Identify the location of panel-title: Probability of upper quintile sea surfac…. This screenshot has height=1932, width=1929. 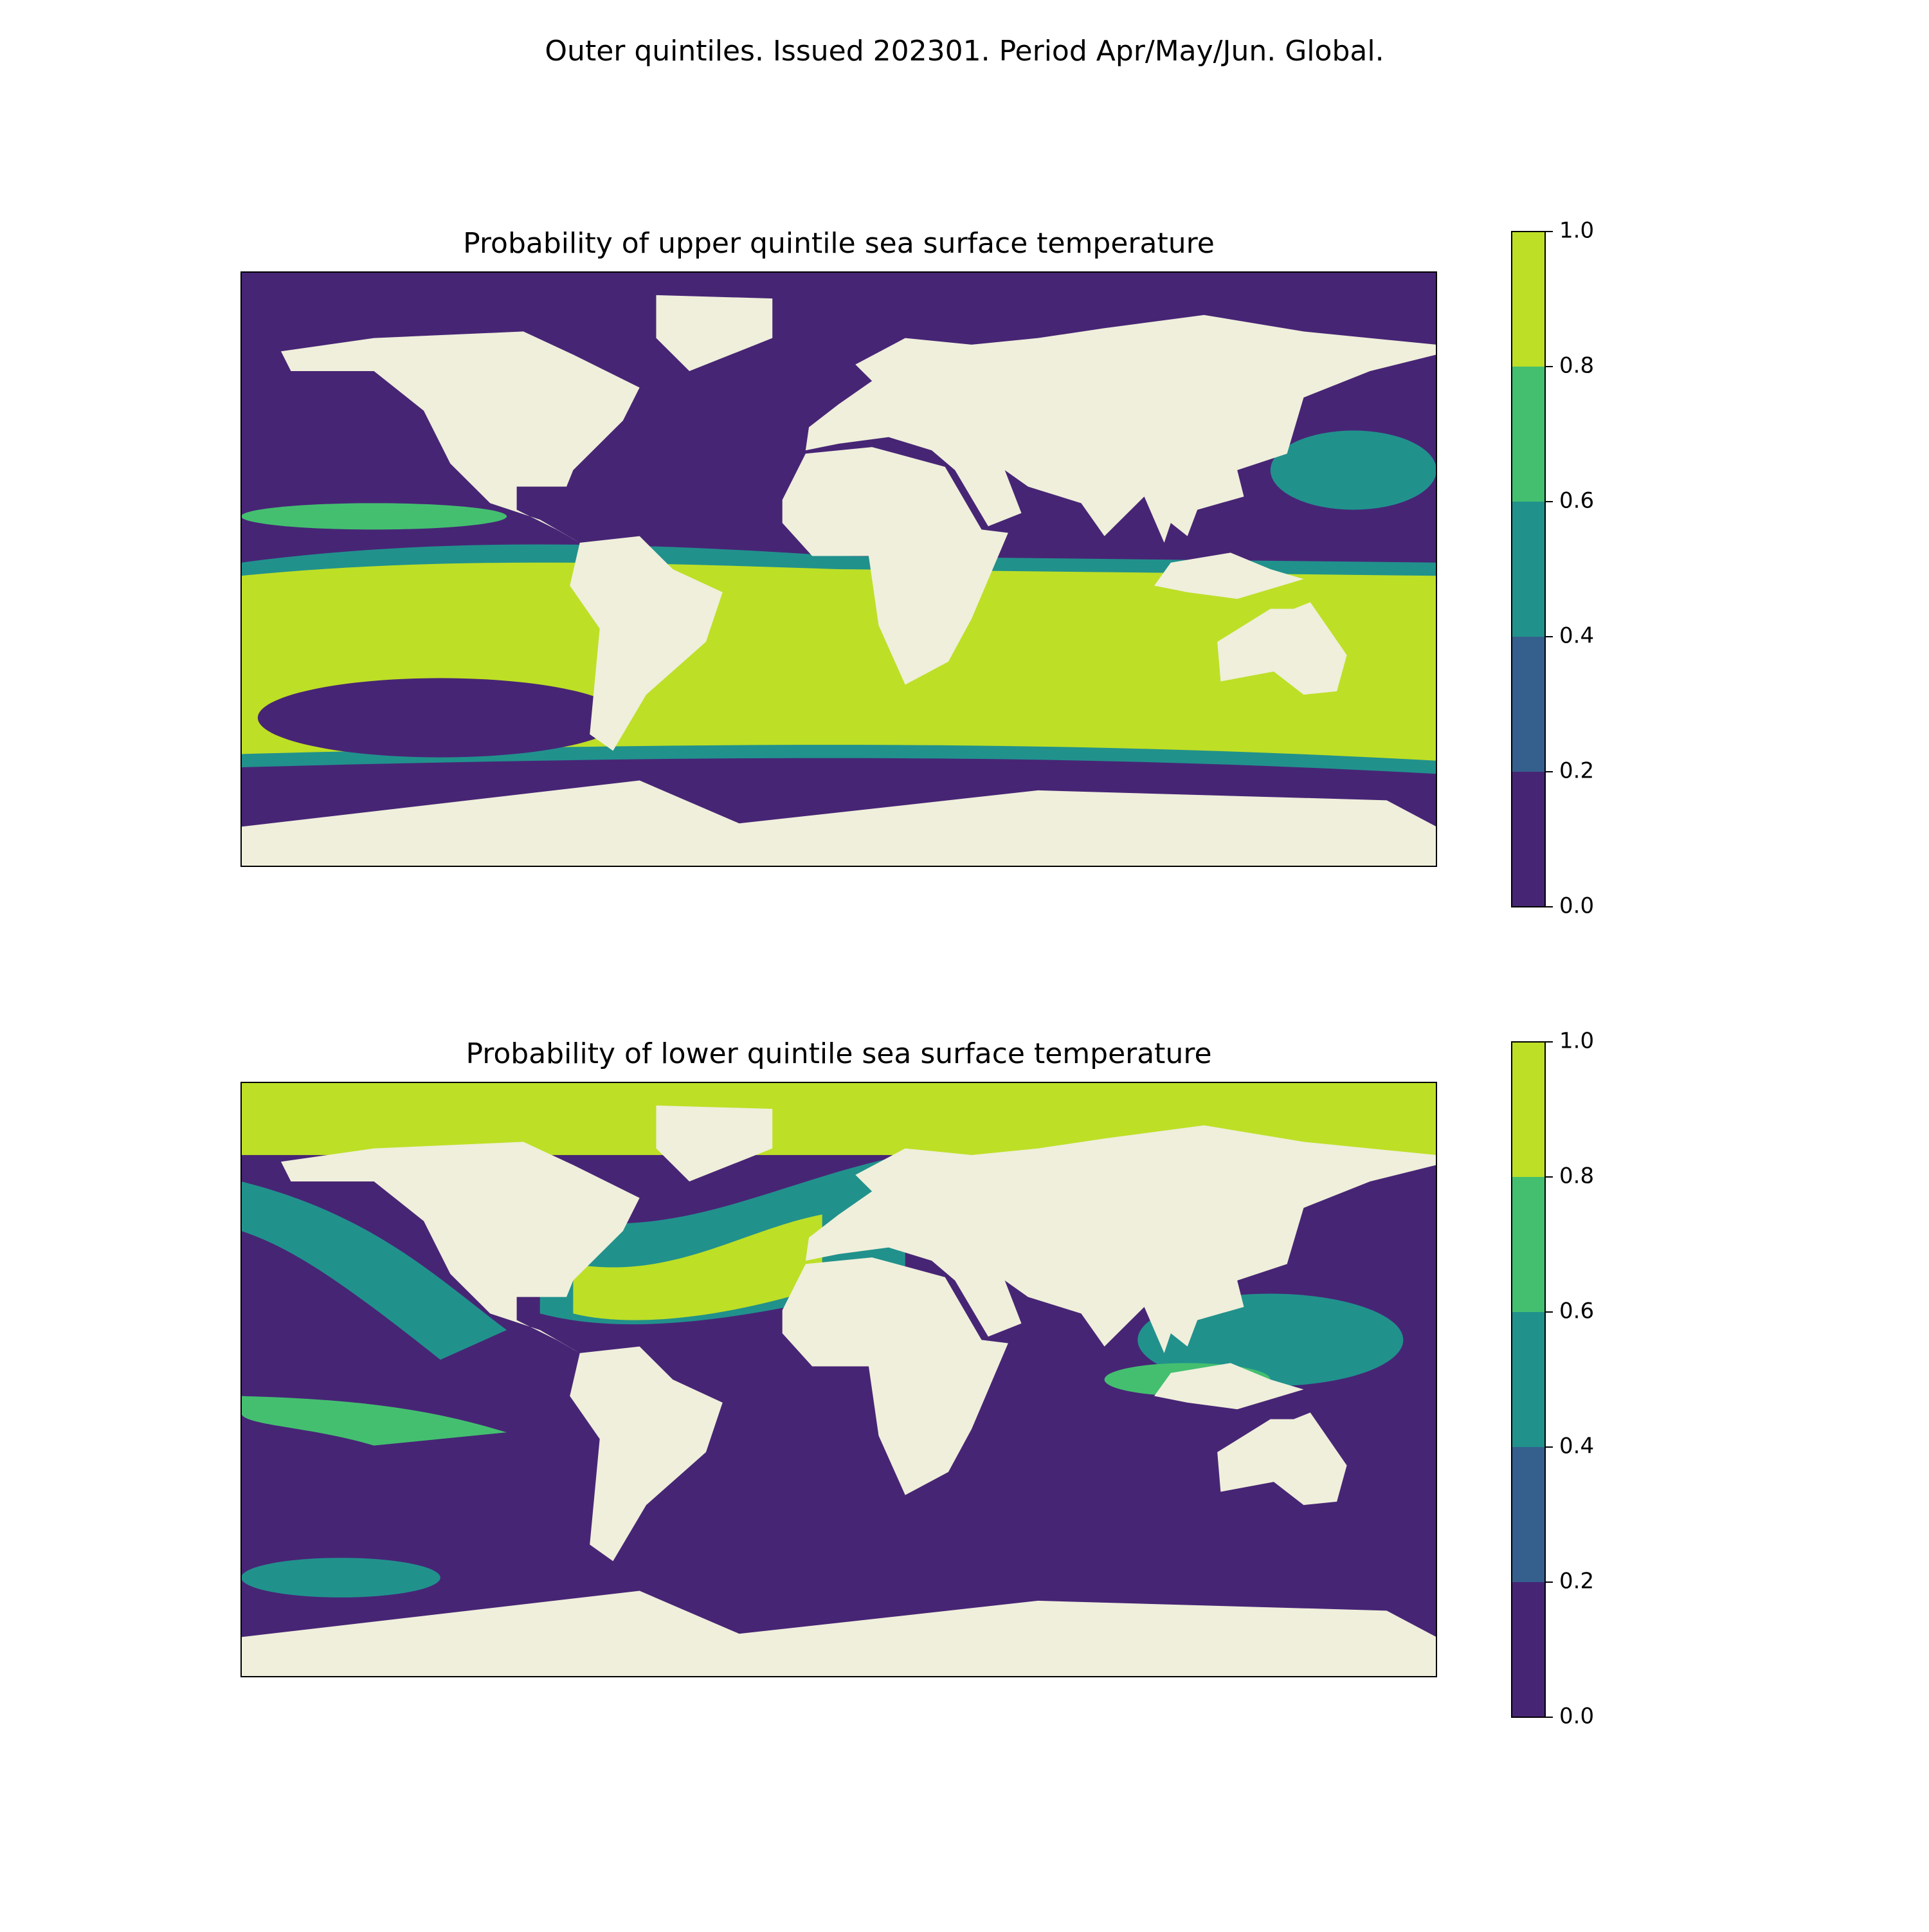
(839, 244).